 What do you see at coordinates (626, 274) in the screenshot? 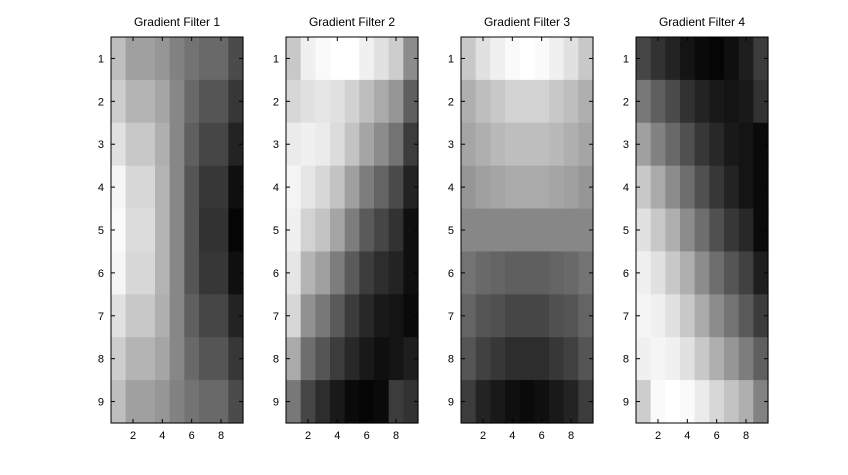
I see `y-tick-label: 6` at bounding box center [626, 274].